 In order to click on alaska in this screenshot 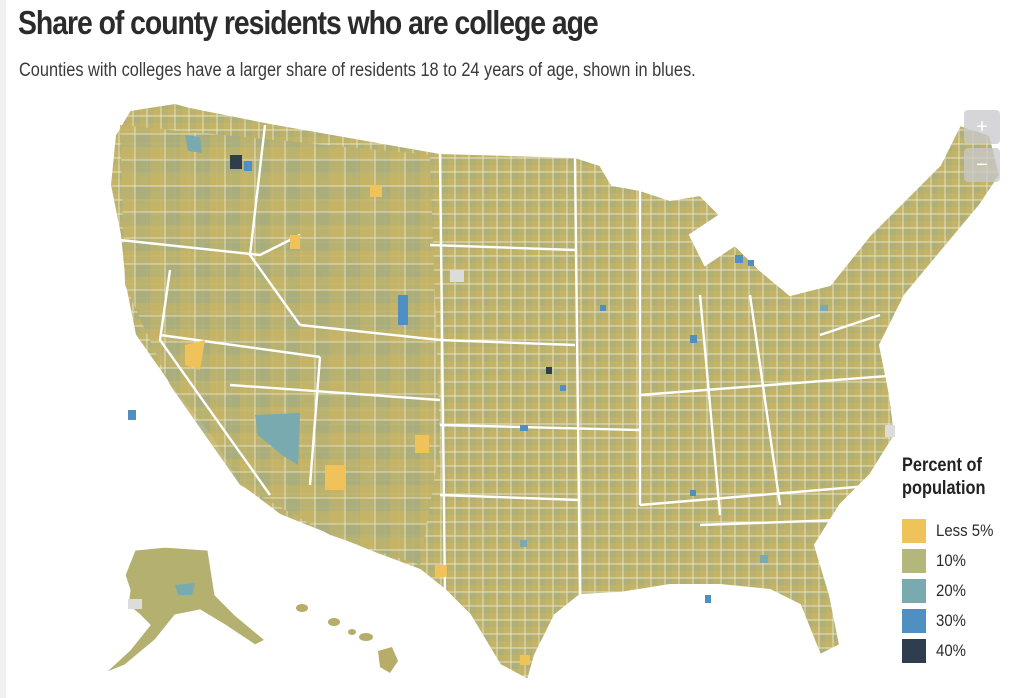, I will do `click(185, 610)`.